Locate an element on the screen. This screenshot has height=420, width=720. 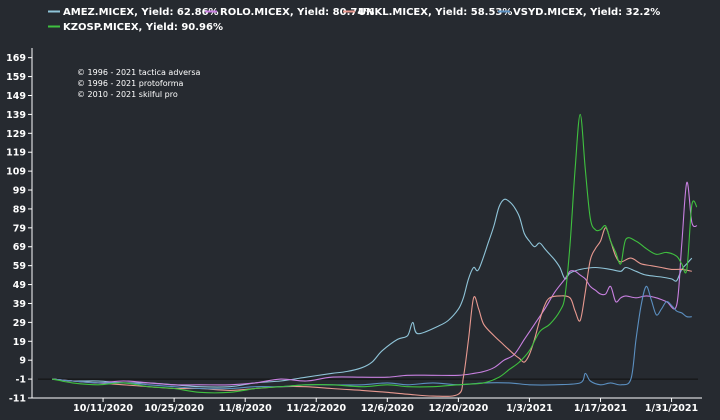
y-tick-label: 29 is located at coordinates (19, 323).